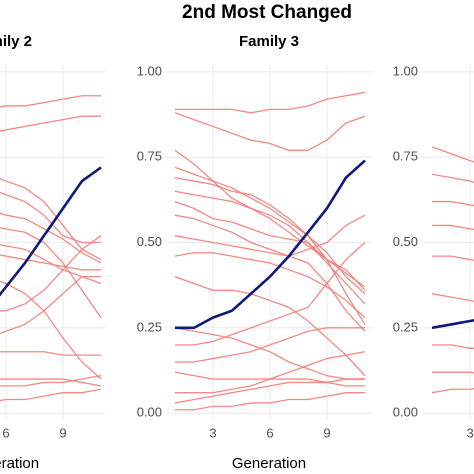 Image resolution: width=474 pixels, height=474 pixels. What do you see at coordinates (267, 12) in the screenshot?
I see `chart-title: 2nd Most Changed` at bounding box center [267, 12].